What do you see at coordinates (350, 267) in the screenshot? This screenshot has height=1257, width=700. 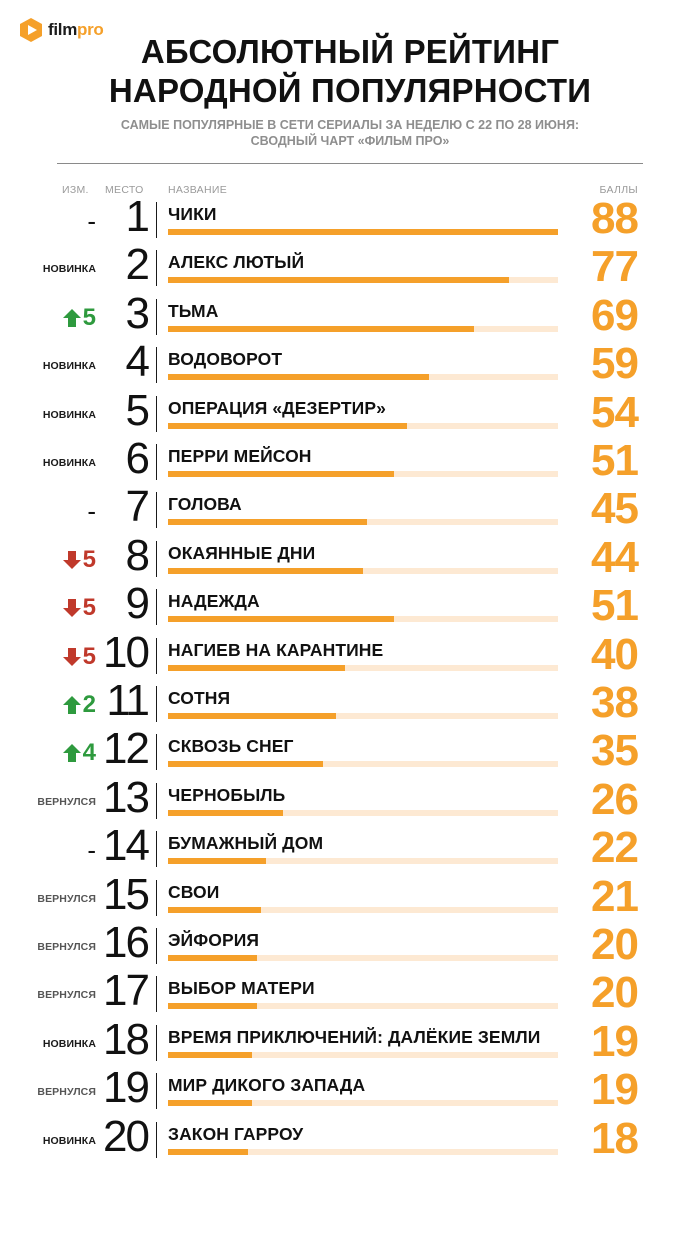 I see `chart-row: НОВИНКА 2 АЛЕКС ЛЮТЫЙ 77` at bounding box center [350, 267].